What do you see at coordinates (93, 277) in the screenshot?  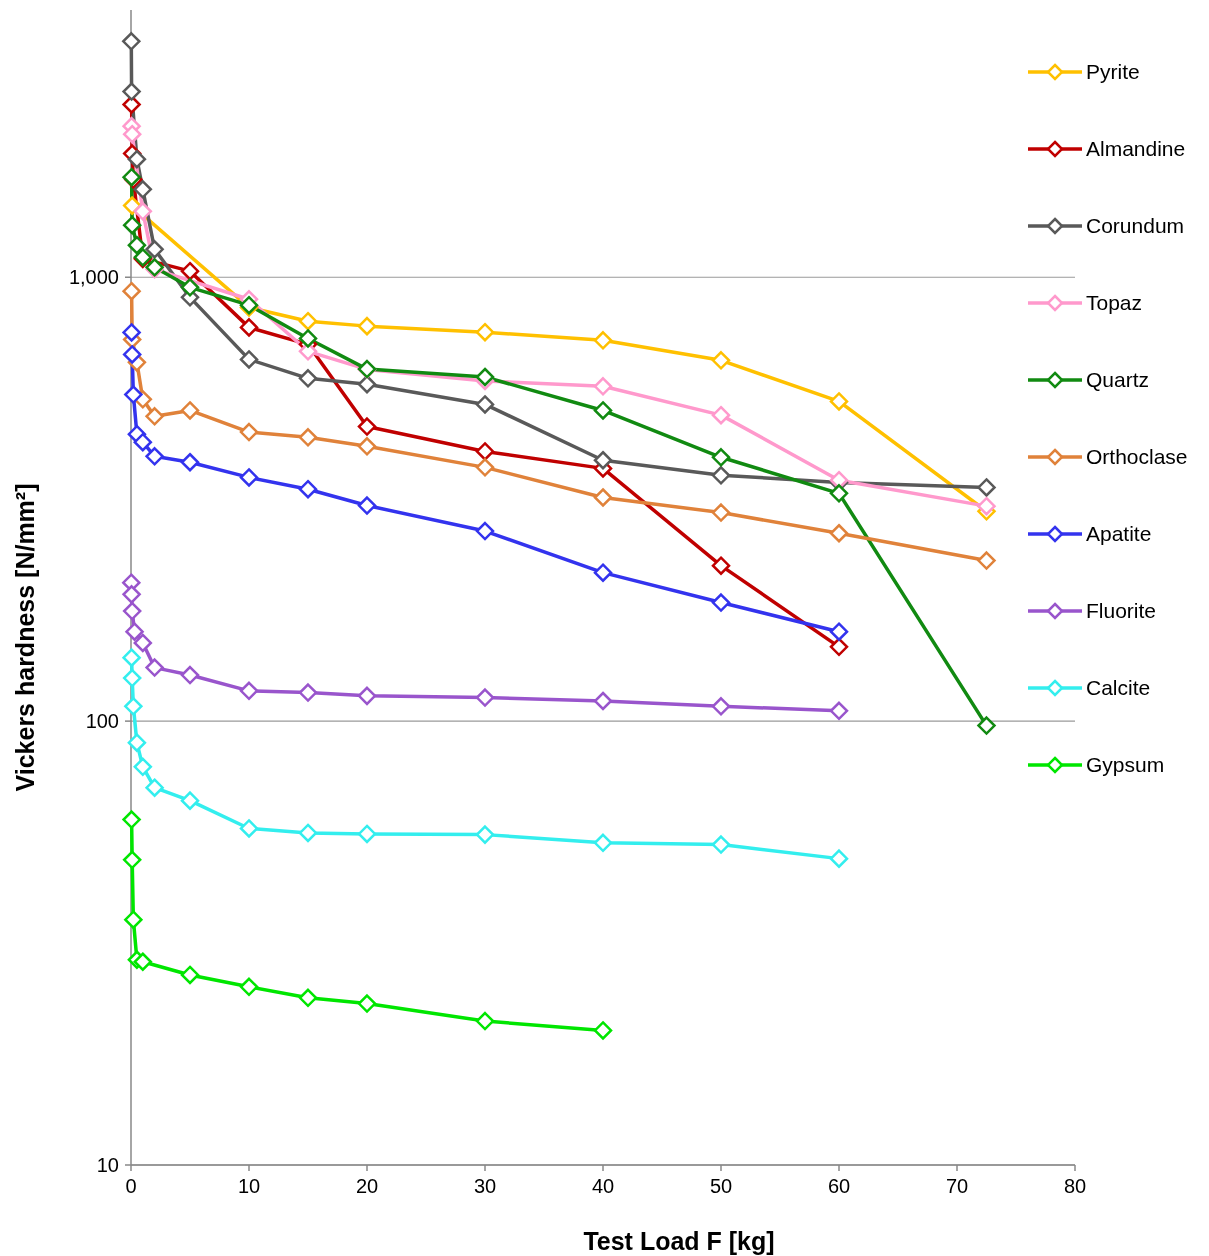 I see `y-tick-label: 1,000` at bounding box center [93, 277].